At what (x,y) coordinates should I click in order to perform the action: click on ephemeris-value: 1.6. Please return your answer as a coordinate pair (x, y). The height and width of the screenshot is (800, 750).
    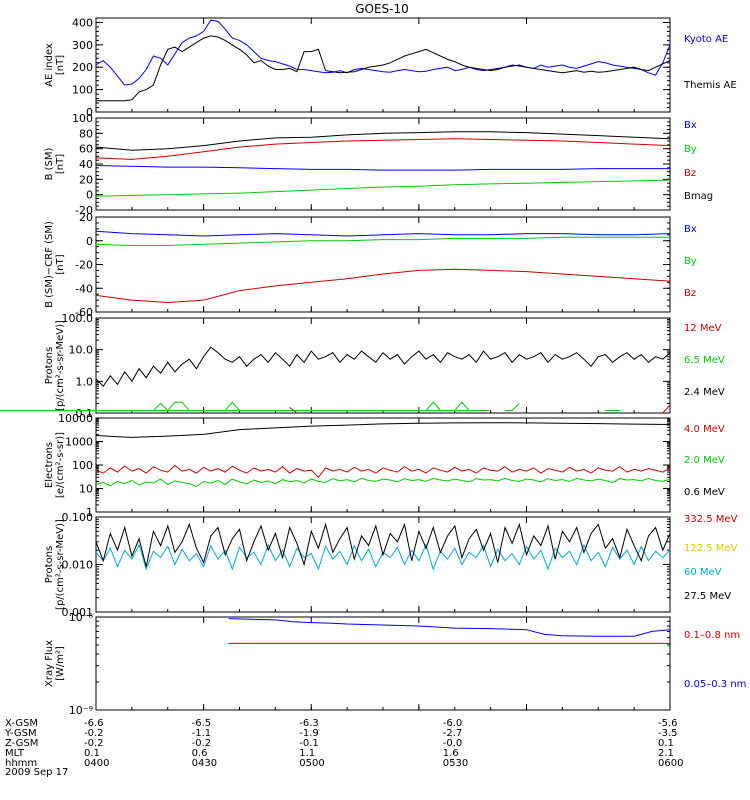
    Looking at the image, I should click on (451, 753).